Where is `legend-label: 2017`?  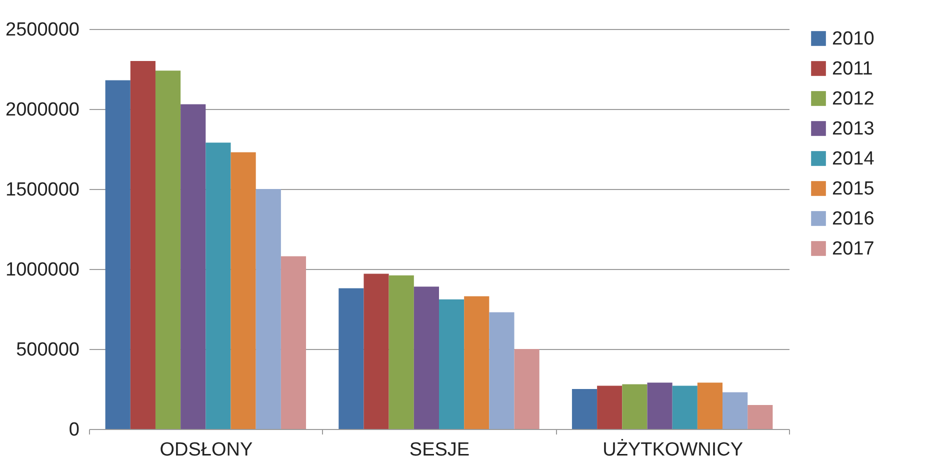
legend-label: 2017 is located at coordinates (853, 249).